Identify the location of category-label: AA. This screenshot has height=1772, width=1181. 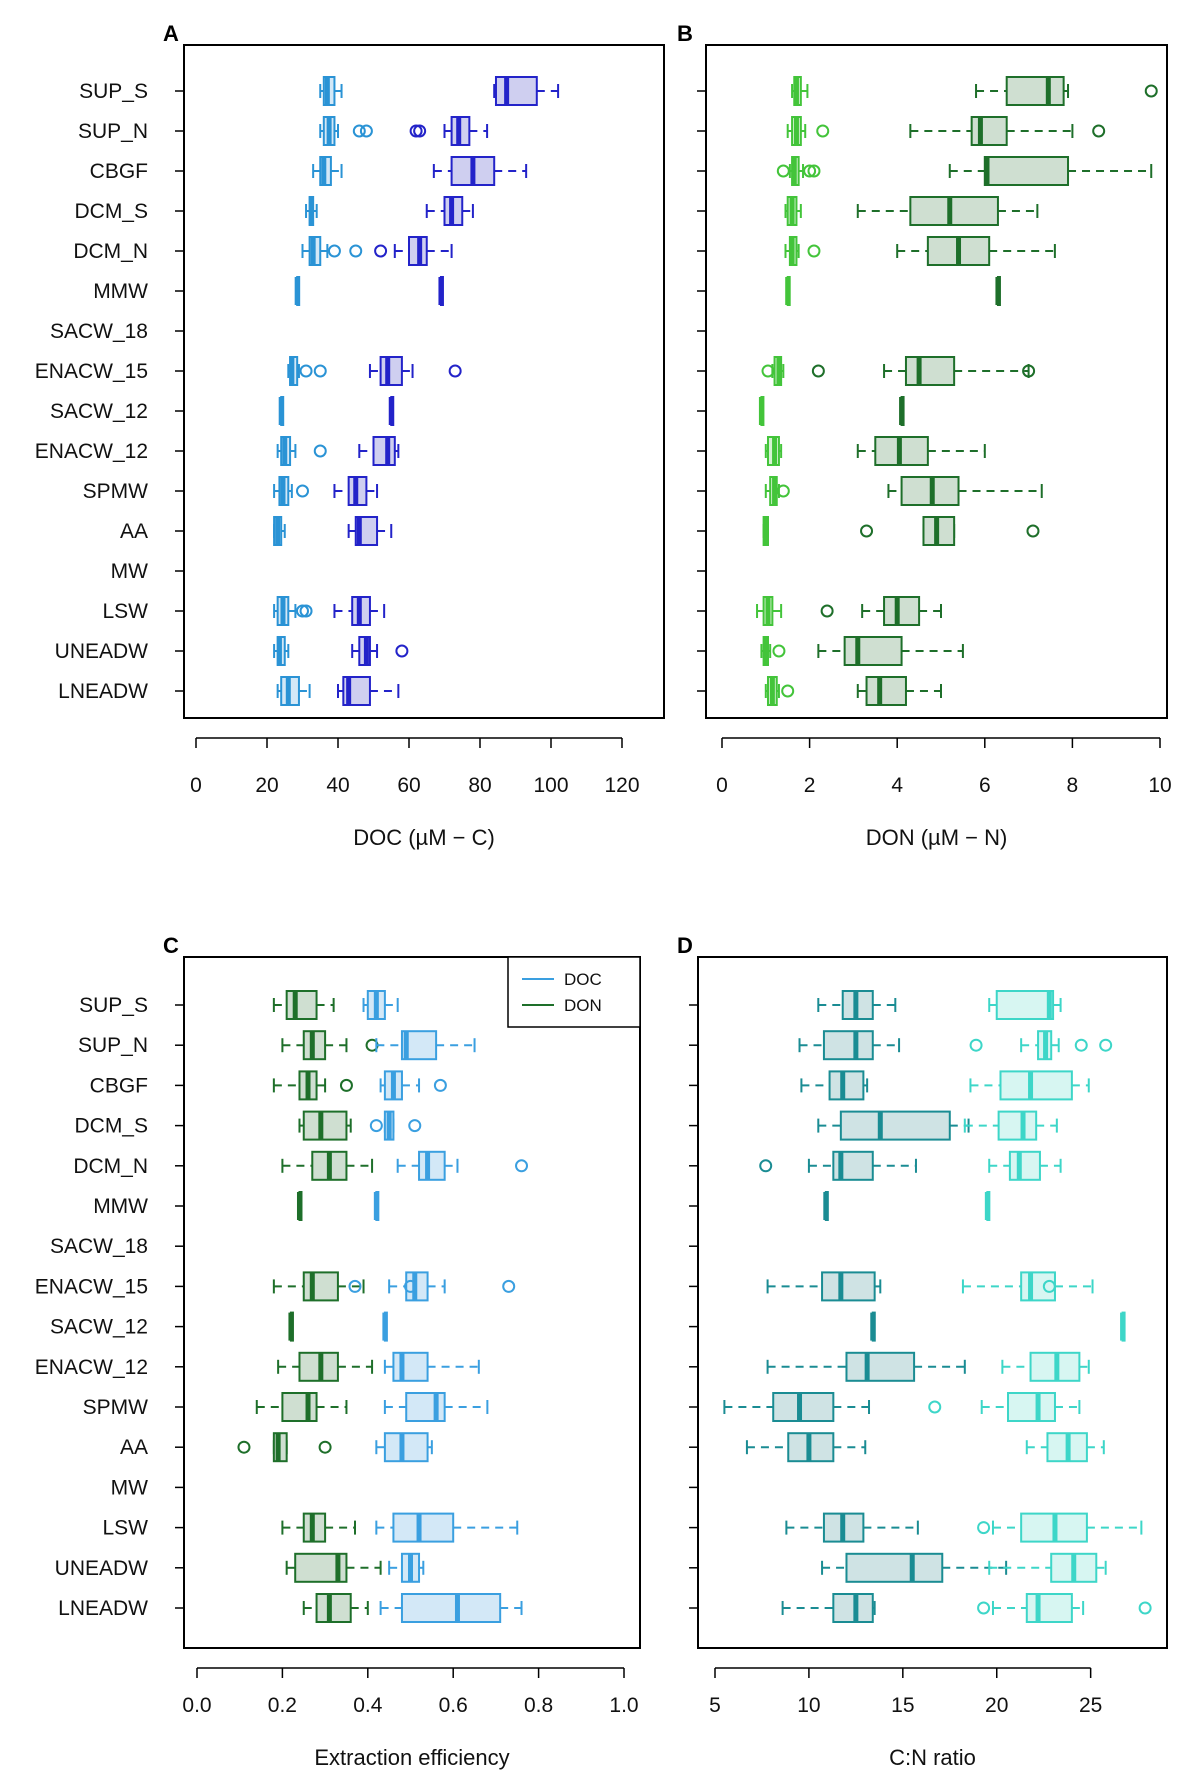
(134, 531).